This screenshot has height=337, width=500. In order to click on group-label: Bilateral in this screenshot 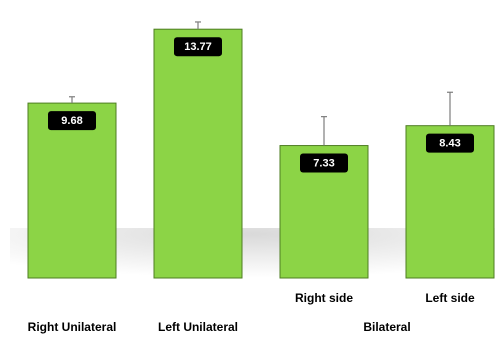, I will do `click(386, 327)`.